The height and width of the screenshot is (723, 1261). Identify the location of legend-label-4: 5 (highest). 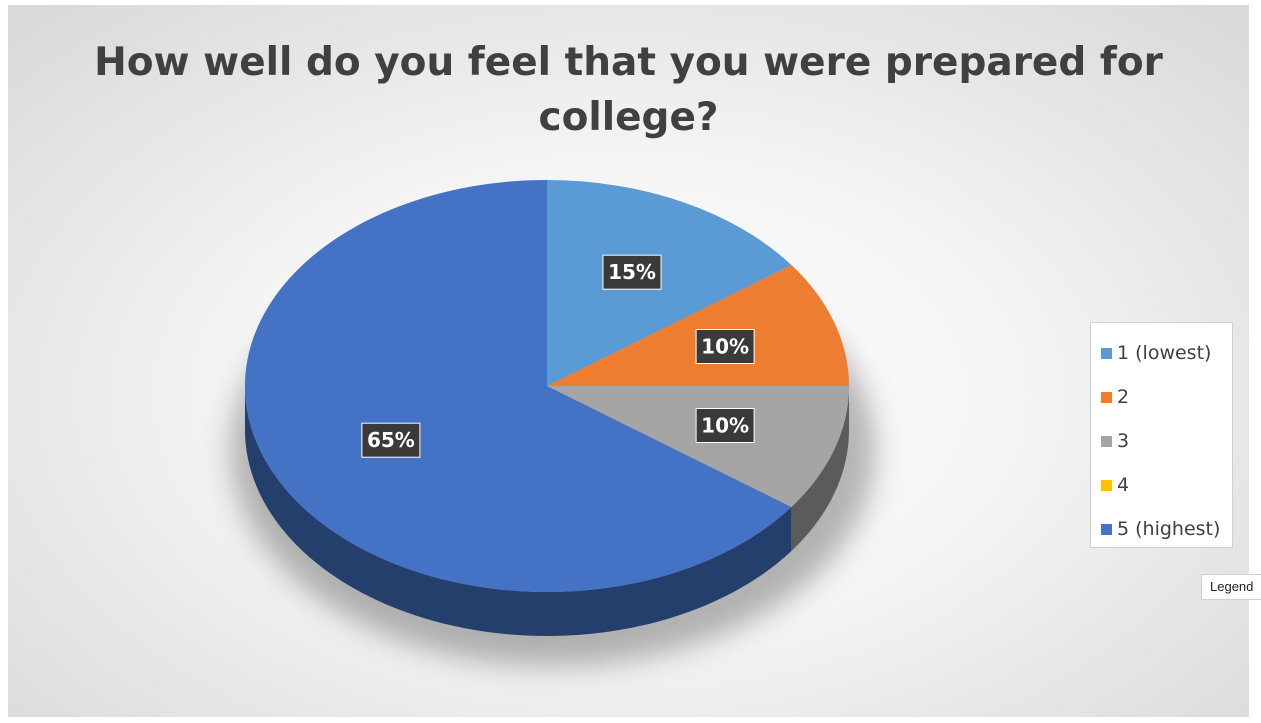
(1169, 529).